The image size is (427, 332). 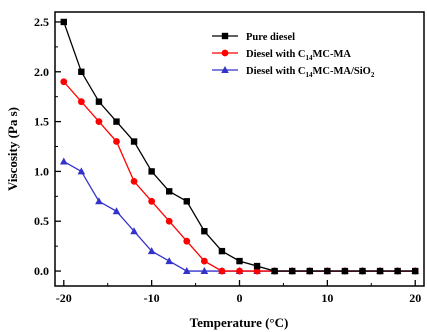 What do you see at coordinates (152, 298) in the screenshot?
I see `x-tick-label: -10` at bounding box center [152, 298].